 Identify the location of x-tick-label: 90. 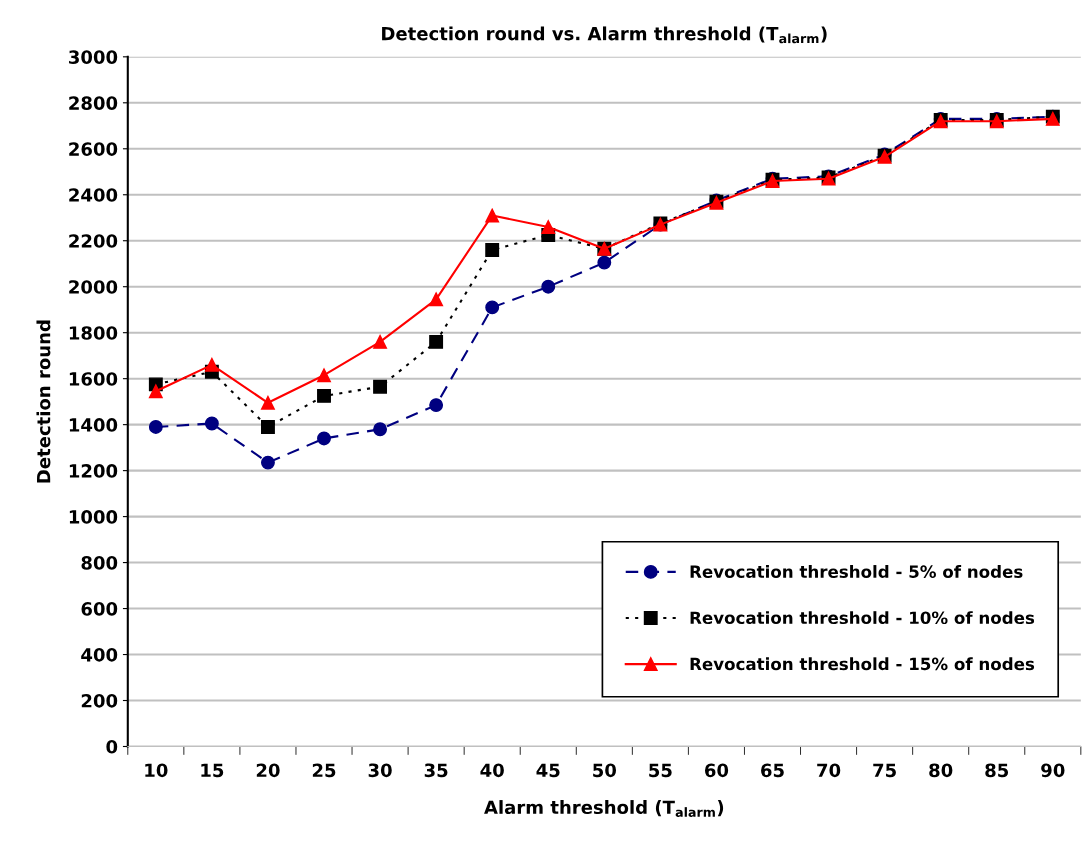
(1053, 770).